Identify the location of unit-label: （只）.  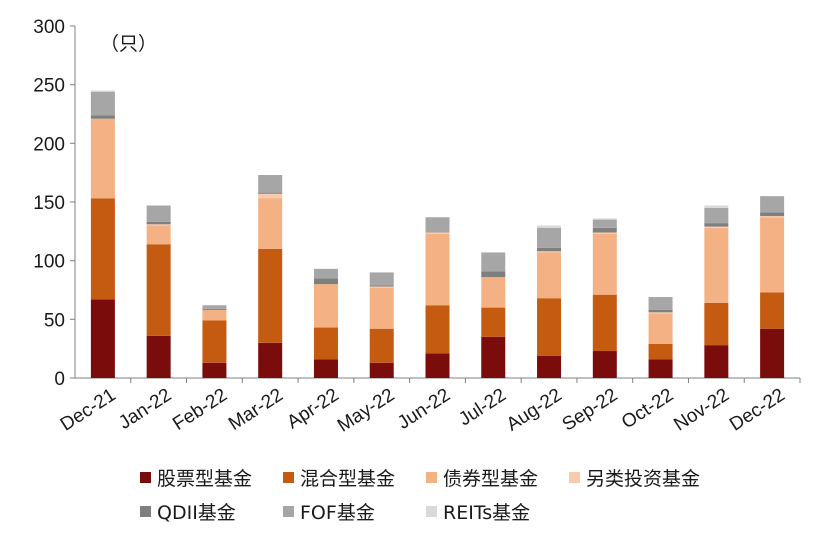
(128, 44).